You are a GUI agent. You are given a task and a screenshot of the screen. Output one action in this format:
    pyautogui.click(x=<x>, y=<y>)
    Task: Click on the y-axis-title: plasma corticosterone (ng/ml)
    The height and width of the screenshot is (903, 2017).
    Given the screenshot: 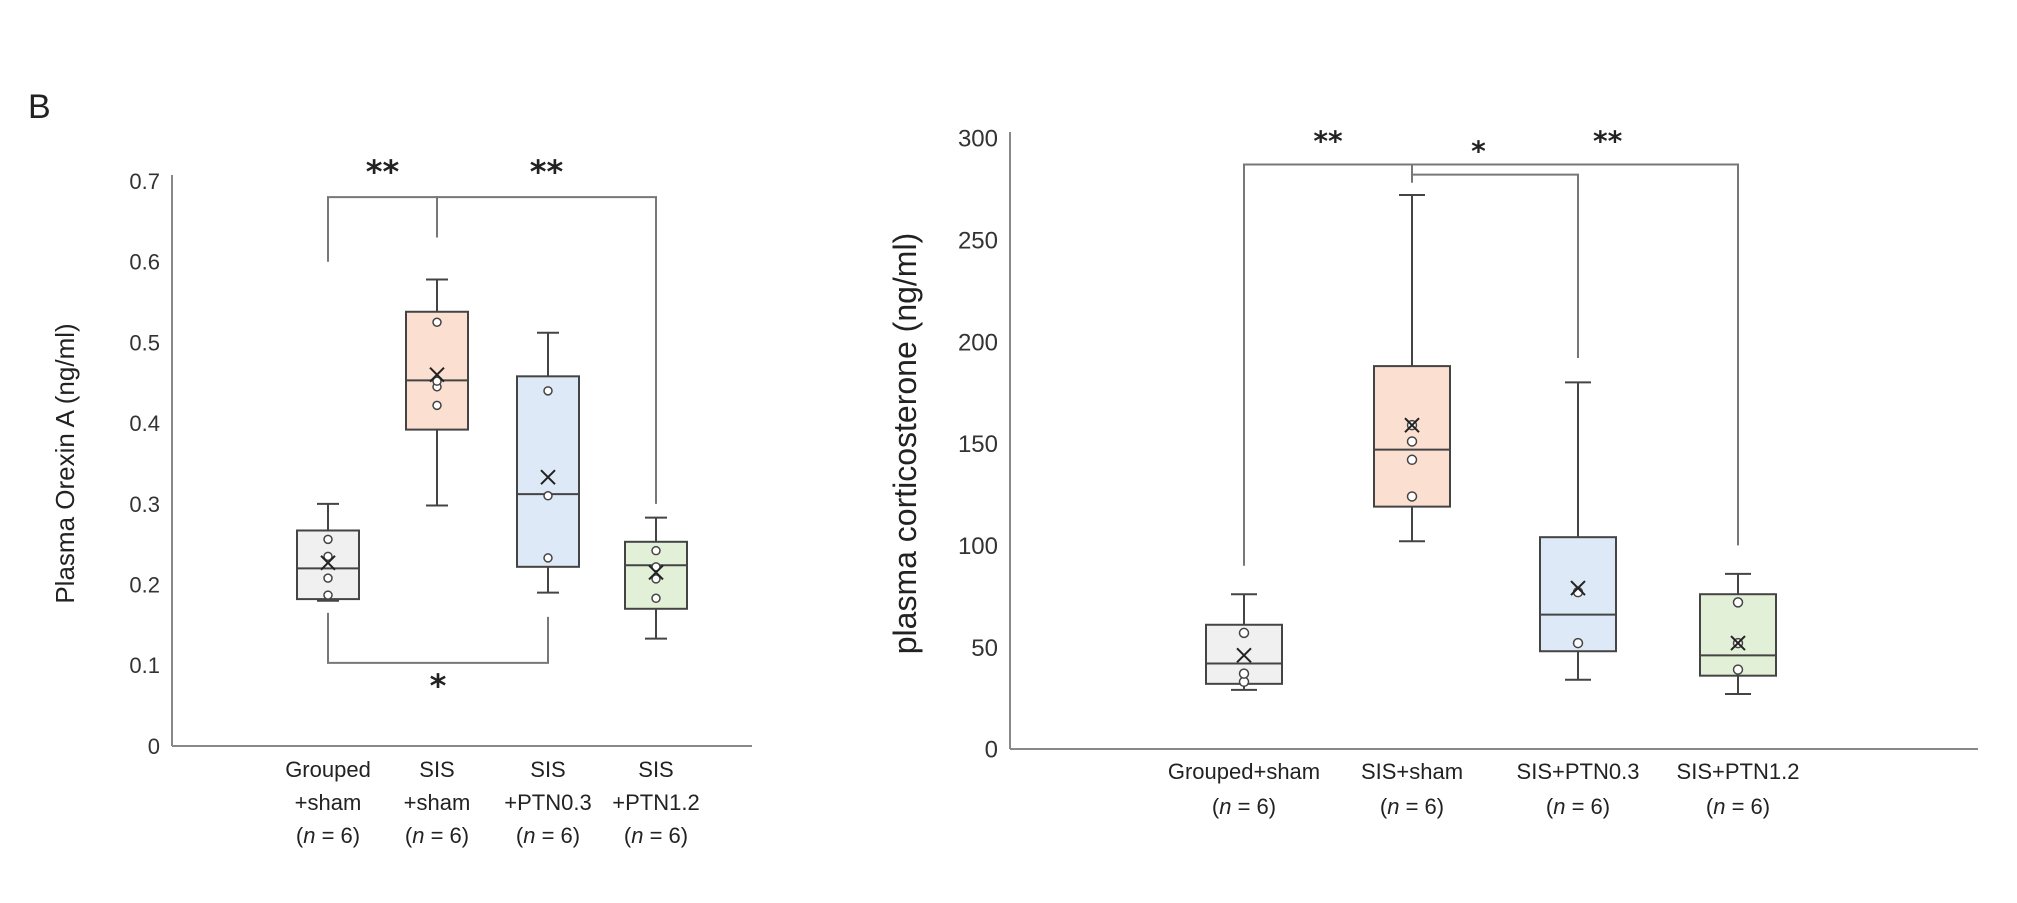 What is the action you would take?
    pyautogui.click(x=905, y=443)
    